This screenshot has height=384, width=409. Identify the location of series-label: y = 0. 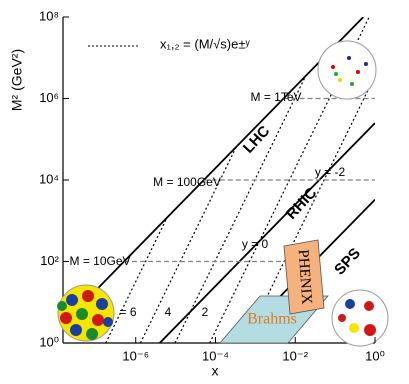
(255, 244).